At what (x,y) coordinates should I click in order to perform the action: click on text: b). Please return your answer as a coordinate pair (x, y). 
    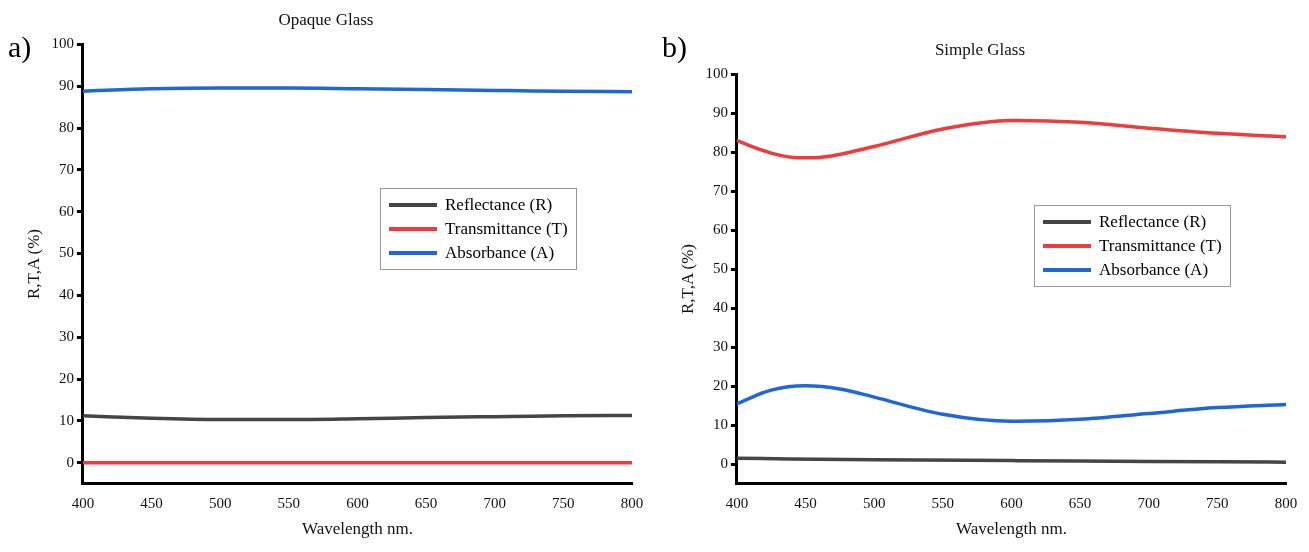
    Looking at the image, I should click on (674, 47).